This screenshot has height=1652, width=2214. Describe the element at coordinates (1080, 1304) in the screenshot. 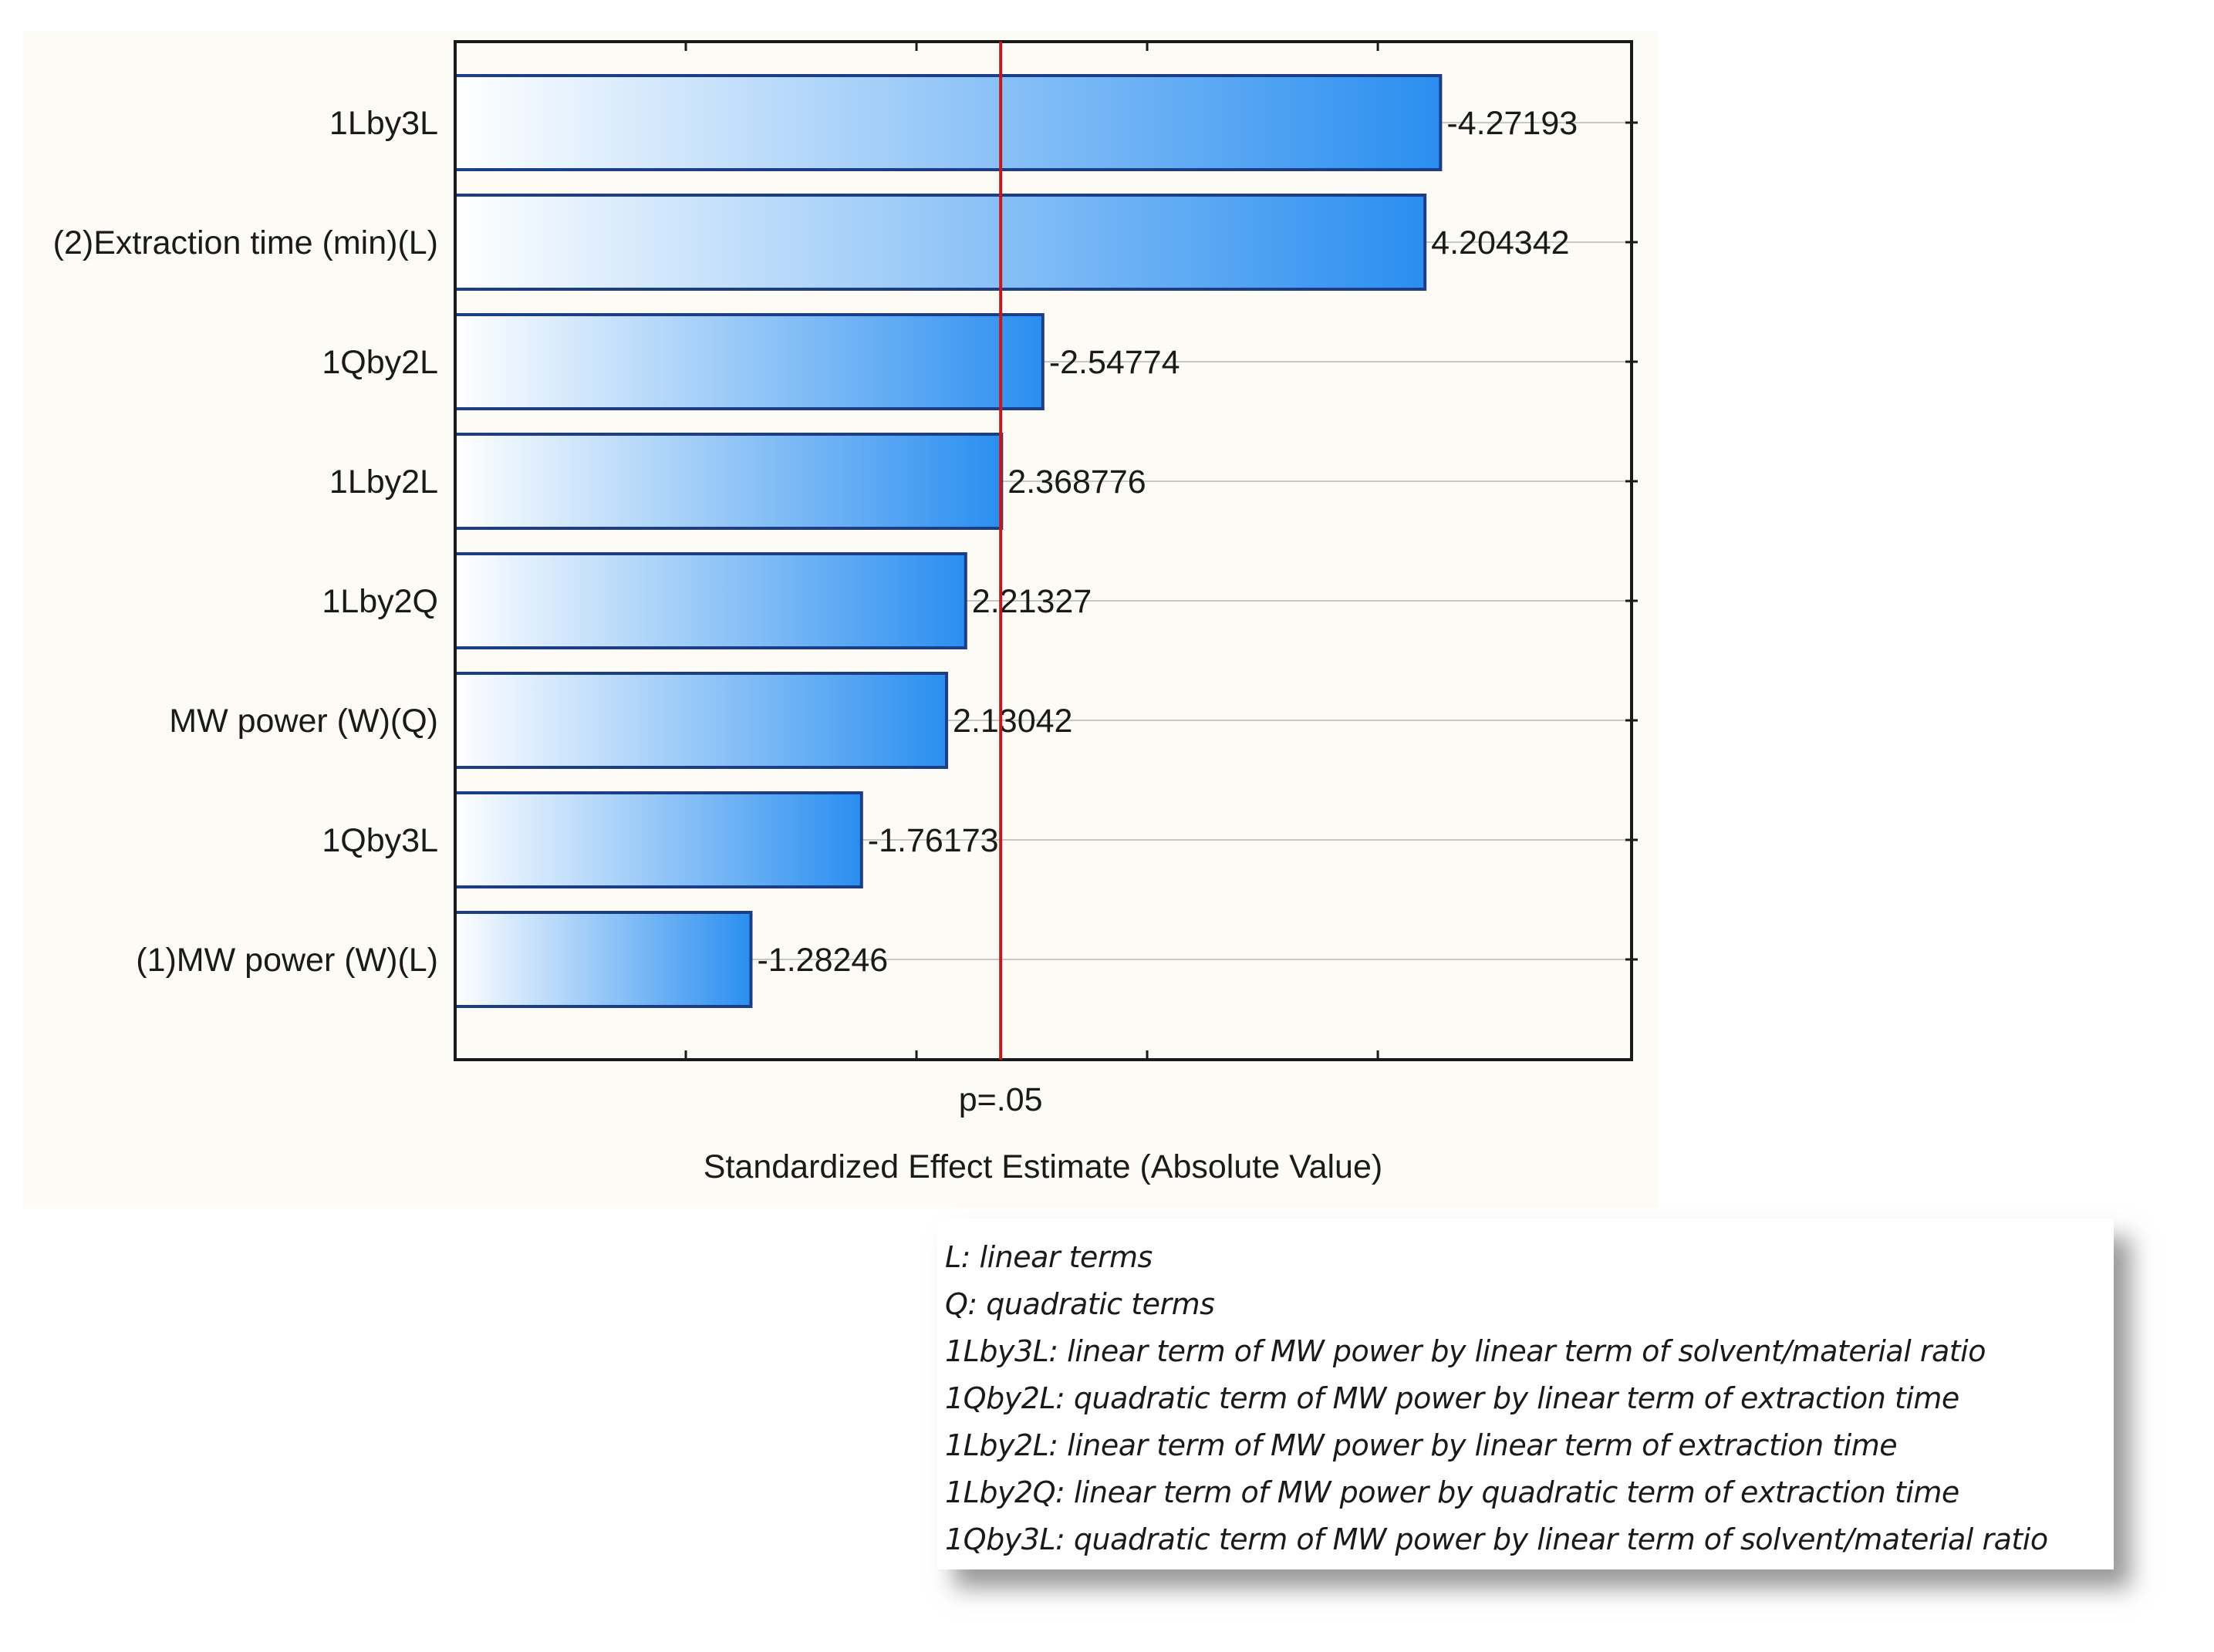

I see `legend-note: Q: quadratic terms` at that location.